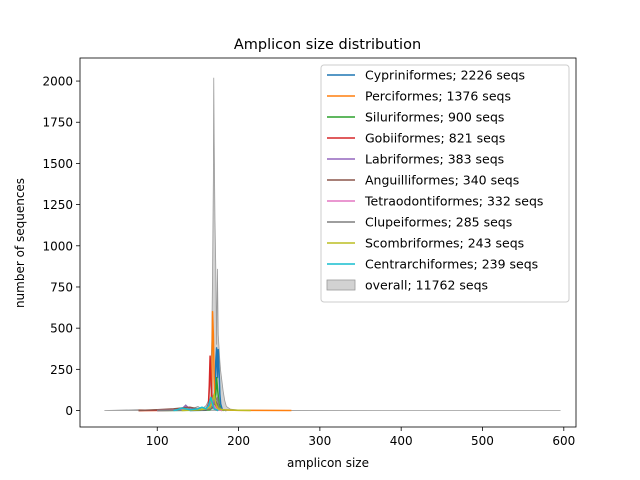  Describe the element at coordinates (401, 441) in the screenshot. I see `x-tick-label: 400` at that location.